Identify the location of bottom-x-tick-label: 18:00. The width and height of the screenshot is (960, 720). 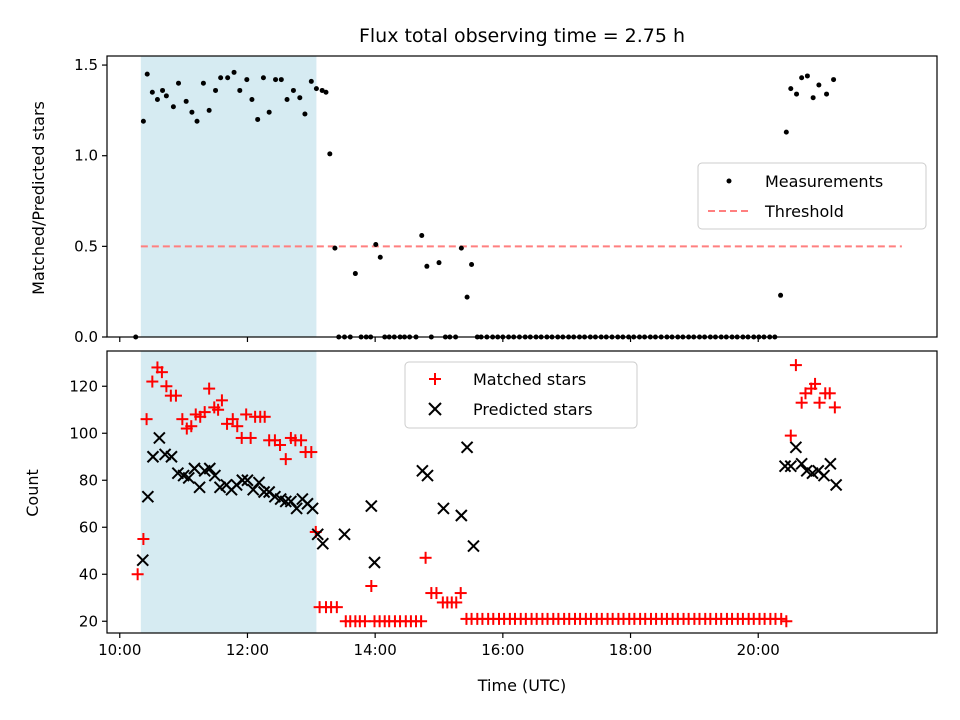
(630, 650).